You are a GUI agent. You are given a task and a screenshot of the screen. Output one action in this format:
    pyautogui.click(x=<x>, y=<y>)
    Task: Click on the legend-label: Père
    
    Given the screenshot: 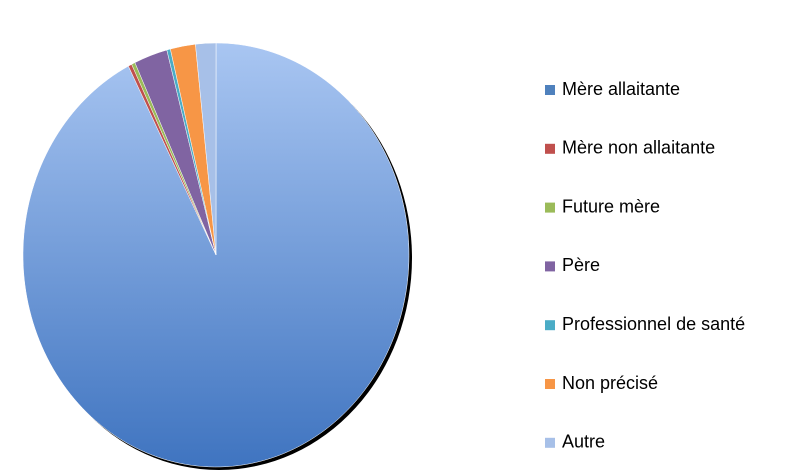 What is the action you would take?
    pyautogui.click(x=581, y=265)
    